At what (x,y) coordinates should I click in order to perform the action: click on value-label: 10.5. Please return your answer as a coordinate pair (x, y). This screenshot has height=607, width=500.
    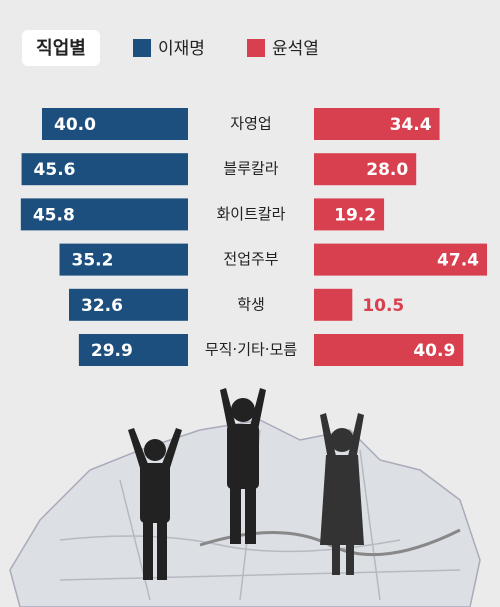
    Looking at the image, I should click on (383, 306).